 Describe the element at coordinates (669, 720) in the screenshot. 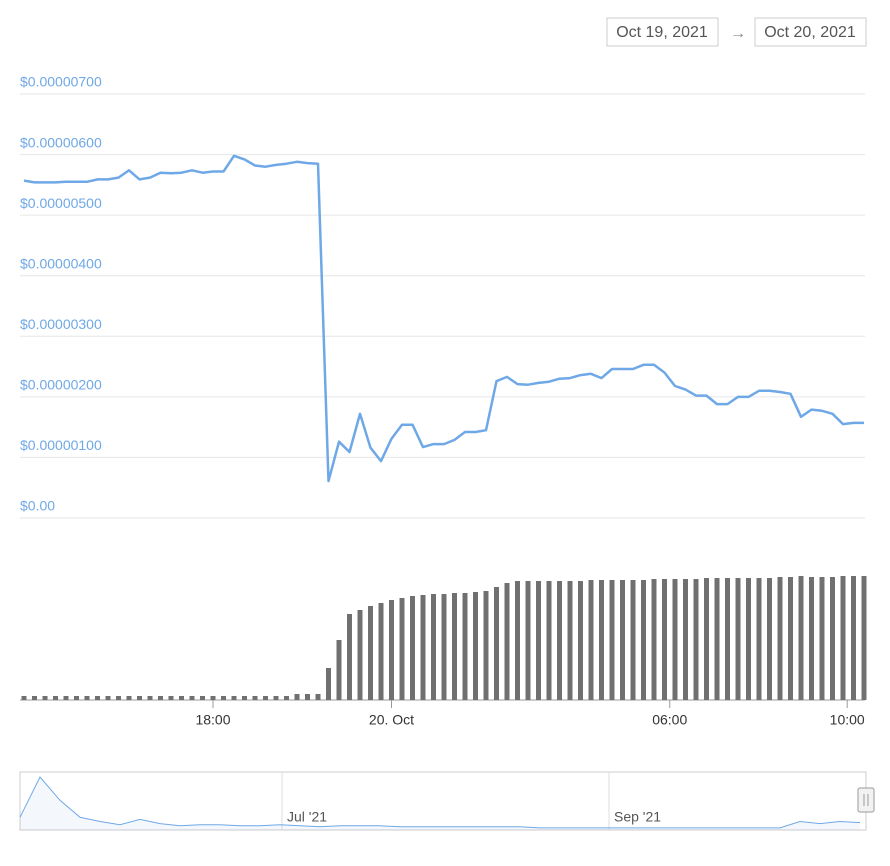

I see `x-tick-label: 06:00` at that location.